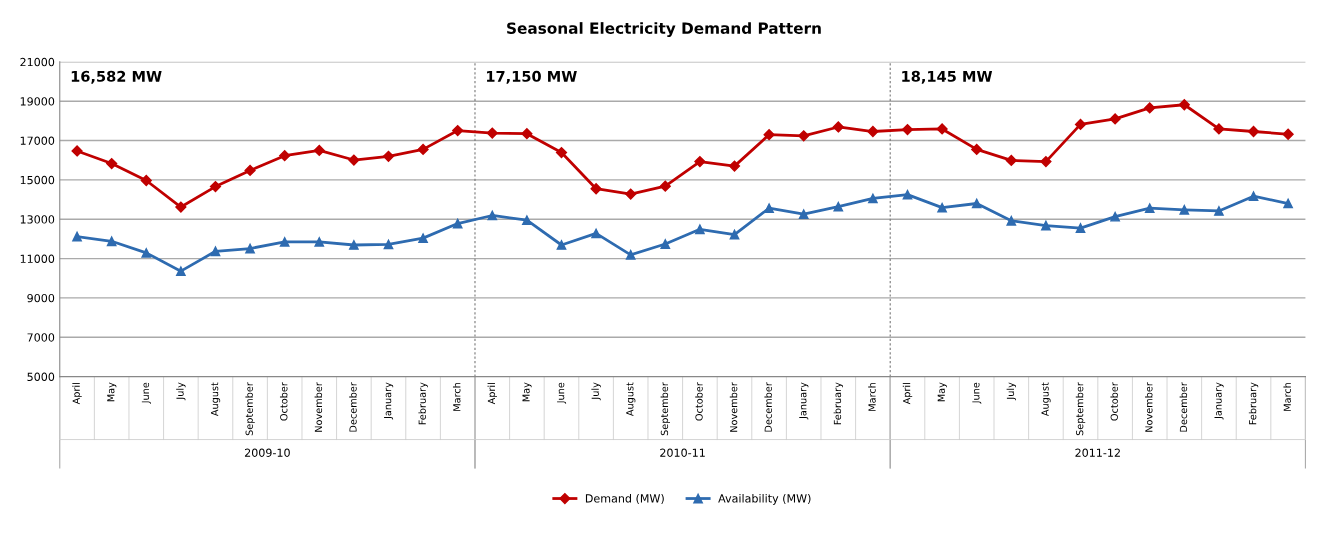 This screenshot has width=1328, height=538. I want to click on y-tick-label: 11000, so click(37, 258).